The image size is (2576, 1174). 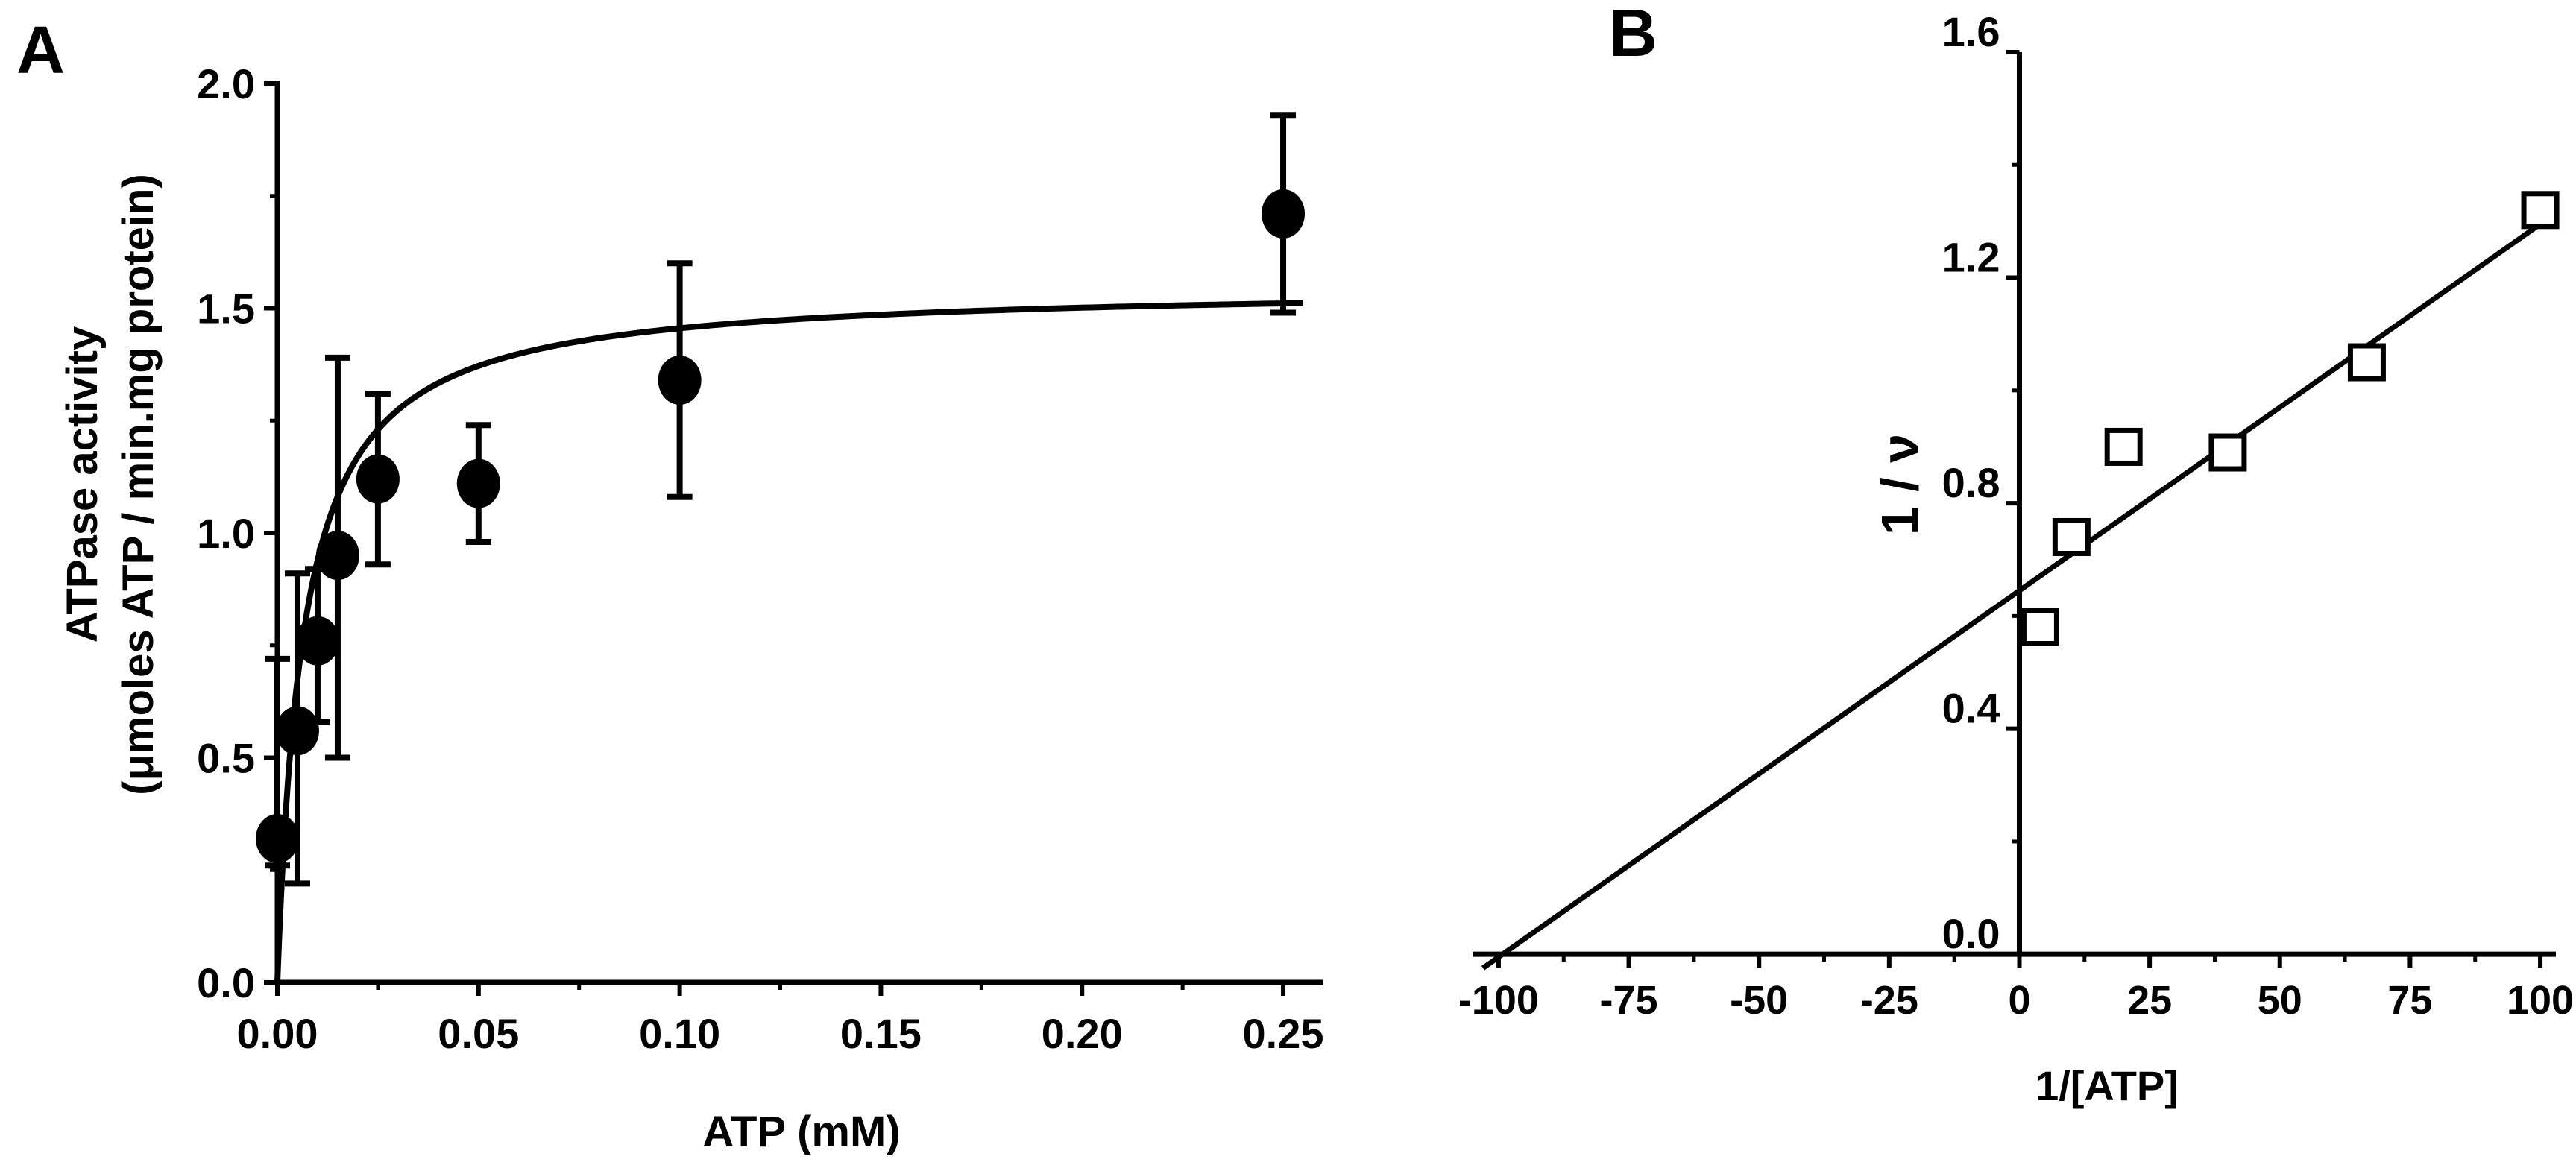 What do you see at coordinates (1629, 1000) in the screenshot?
I see `x-tick-label: -75` at bounding box center [1629, 1000].